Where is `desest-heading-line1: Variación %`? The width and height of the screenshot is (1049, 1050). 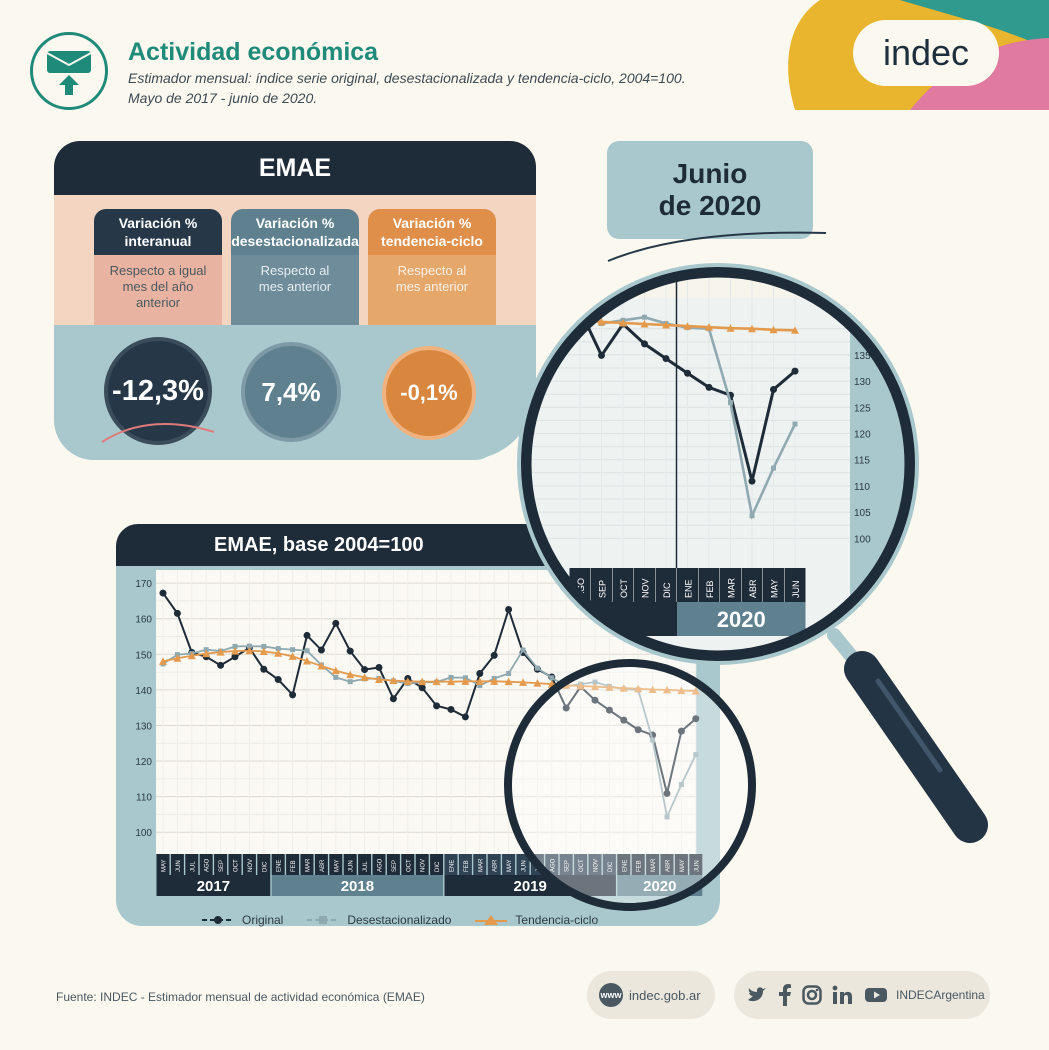
desest-heading-line1: Variación % is located at coordinates (295, 223).